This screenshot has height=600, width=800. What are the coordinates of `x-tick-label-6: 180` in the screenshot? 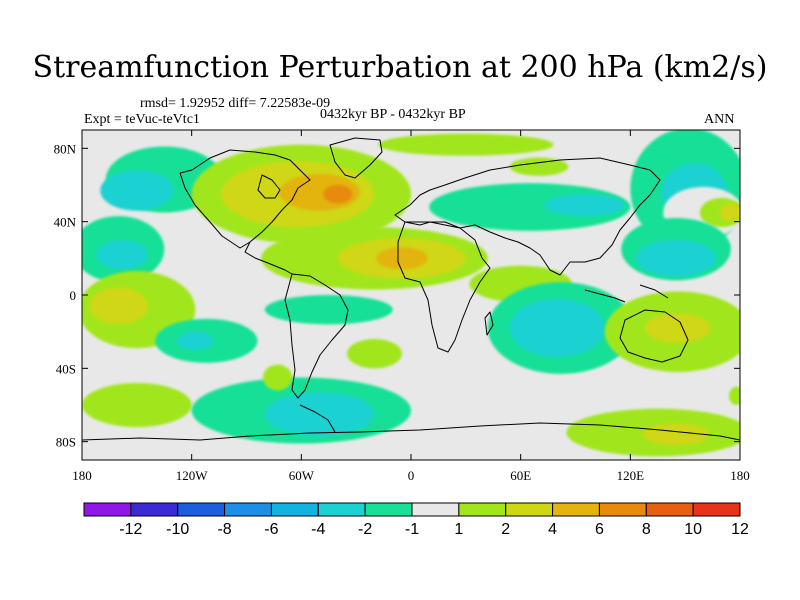 It's located at (740, 475).